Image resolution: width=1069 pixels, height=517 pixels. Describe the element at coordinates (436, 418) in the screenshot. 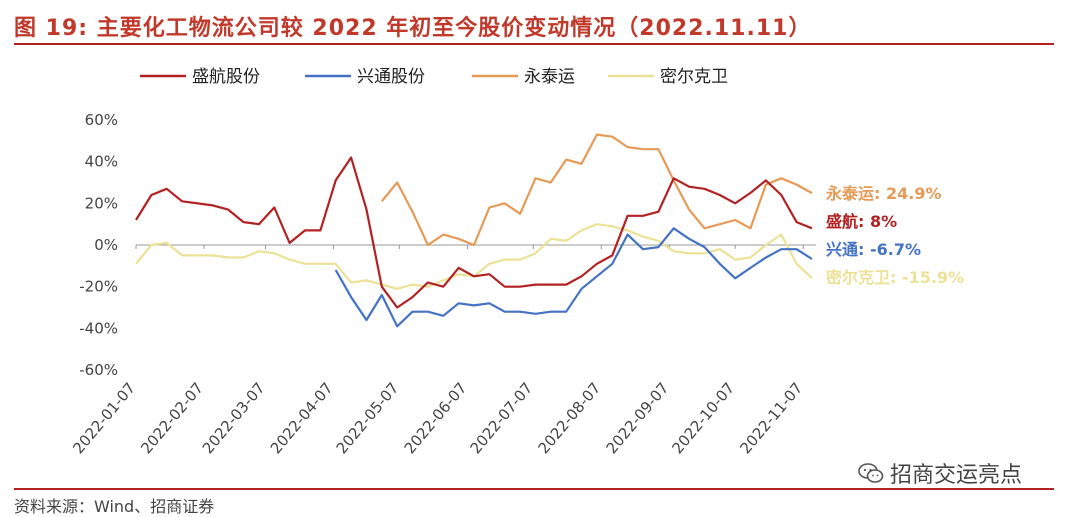

I see `x-tick-label: 2022-06-07` at that location.